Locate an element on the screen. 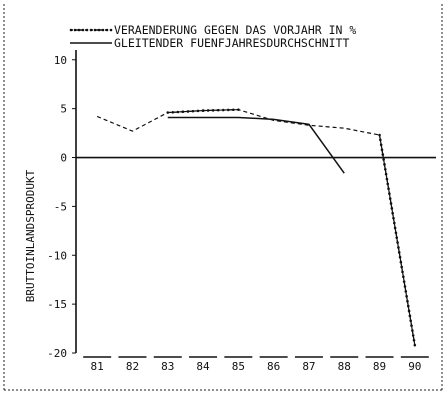 This screenshot has height=394, width=446. series-1-emphasis is located at coordinates (203, 111).